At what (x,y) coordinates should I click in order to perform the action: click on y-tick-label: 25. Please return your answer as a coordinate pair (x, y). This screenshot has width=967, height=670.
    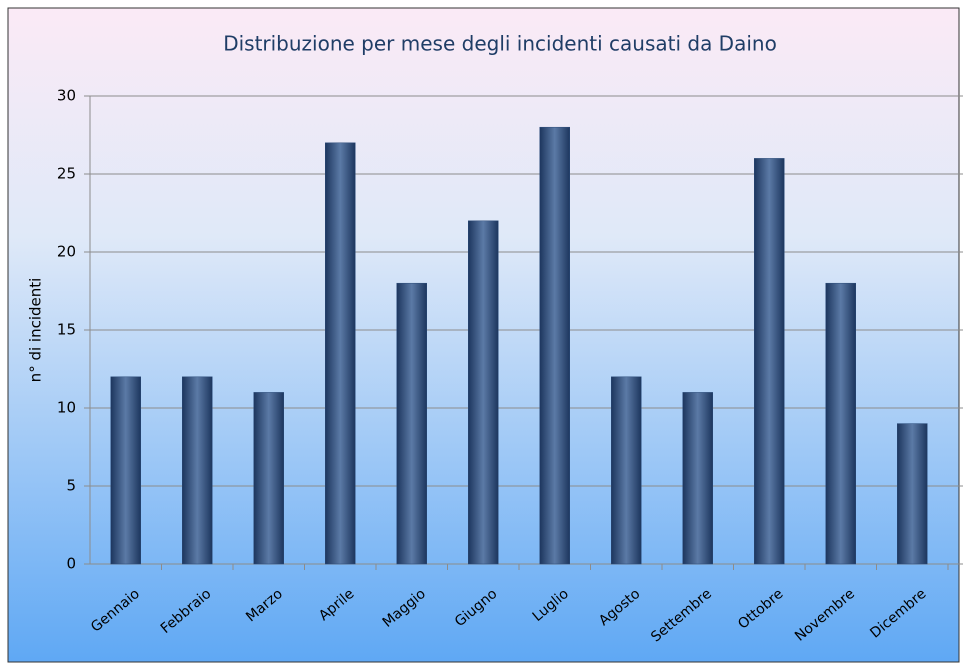
    Looking at the image, I should click on (66, 174).